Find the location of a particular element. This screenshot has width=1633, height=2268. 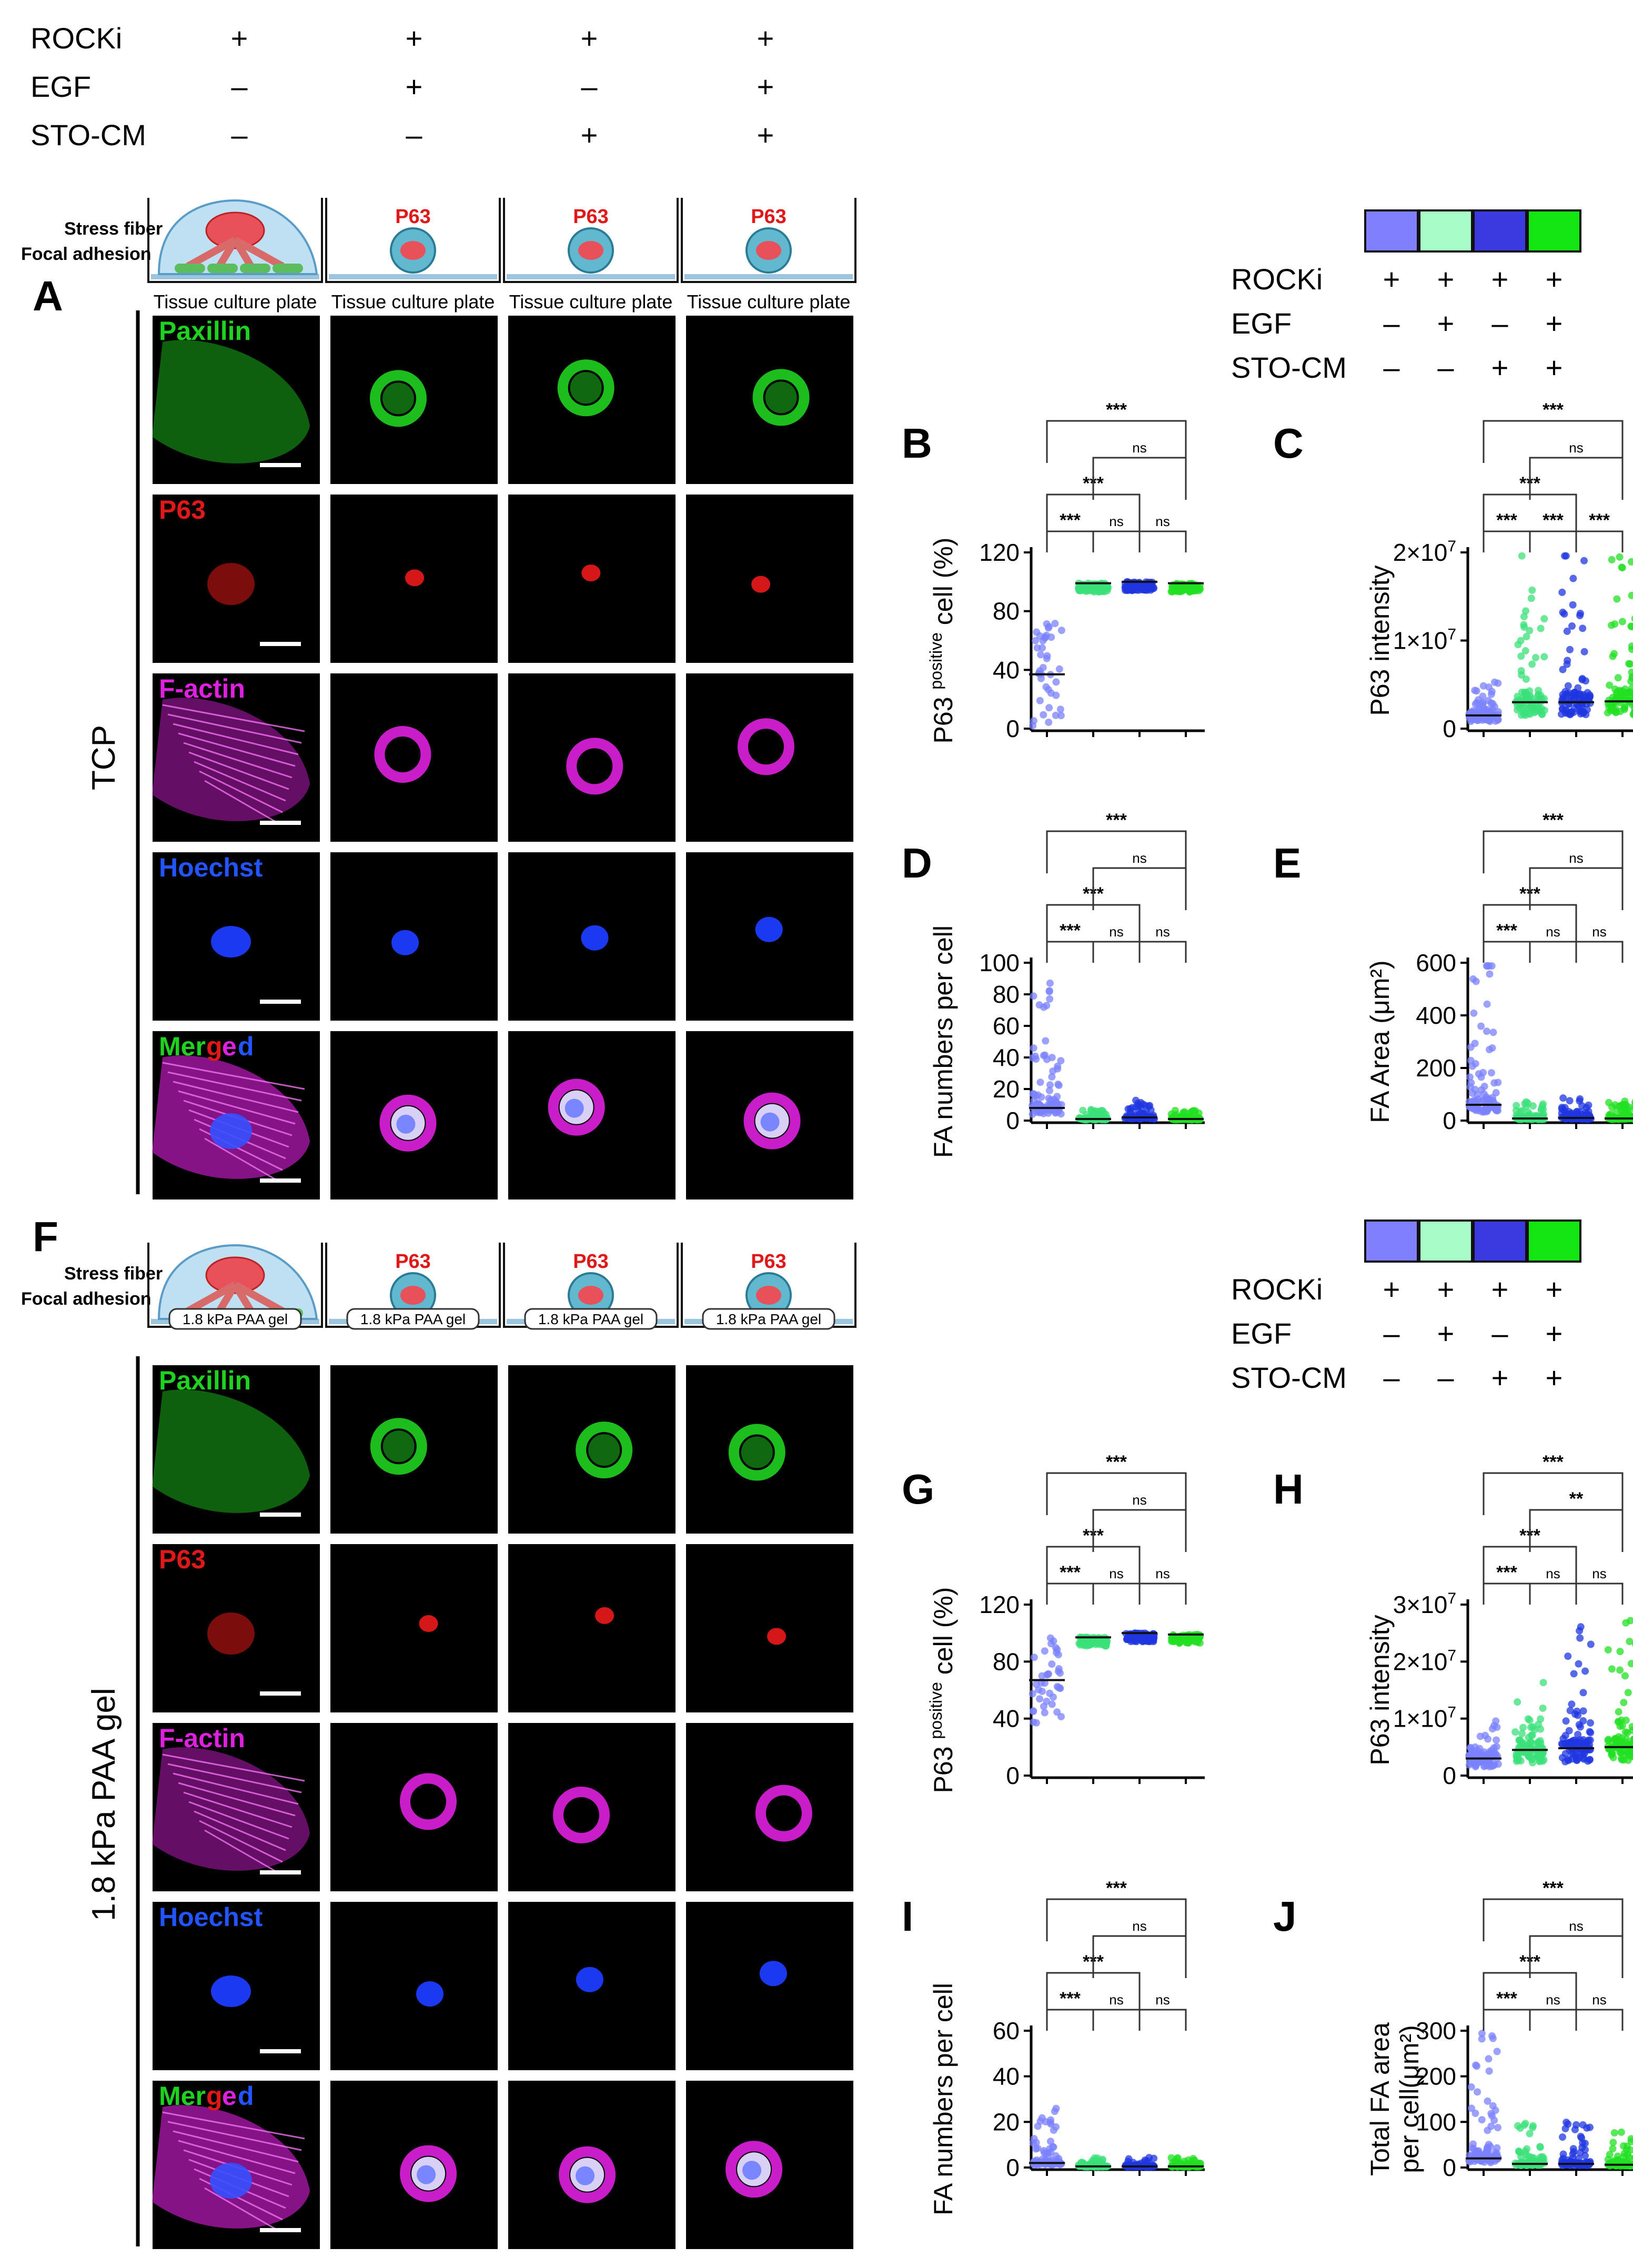

stress-fiber-line is located at coordinates (259, 253).